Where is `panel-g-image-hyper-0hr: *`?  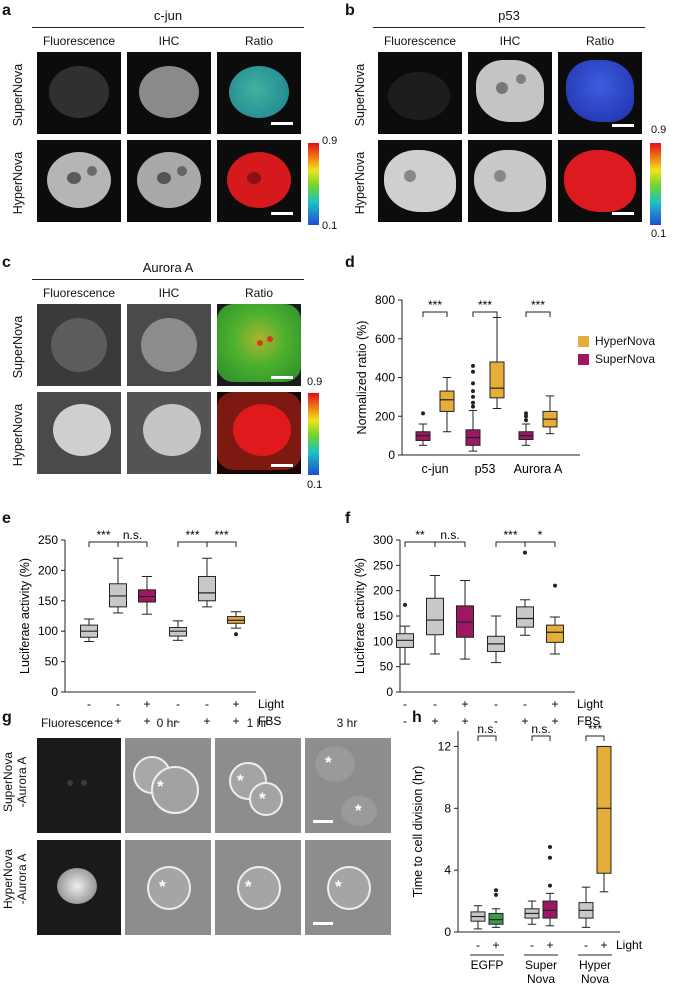 panel-g-image-hyper-0hr: * is located at coordinates (168, 887).